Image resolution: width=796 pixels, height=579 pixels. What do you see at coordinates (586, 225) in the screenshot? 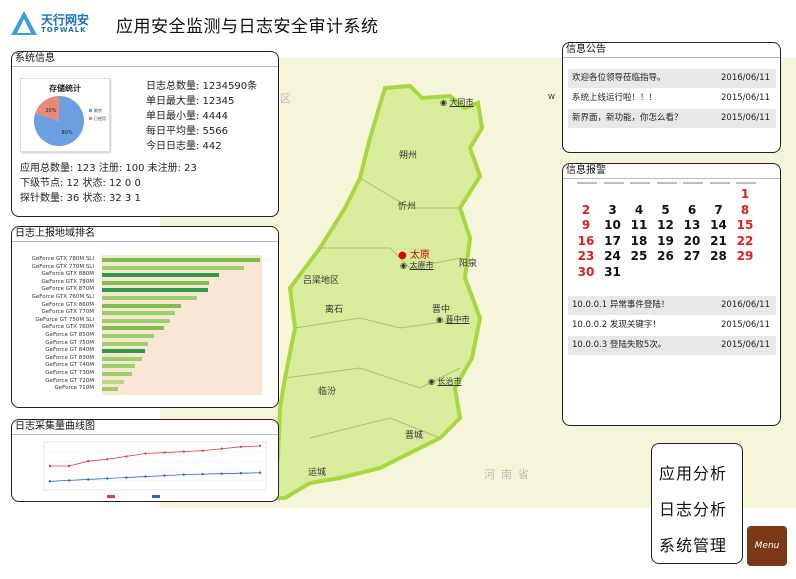
I see `calendar-day: 9` at bounding box center [586, 225].